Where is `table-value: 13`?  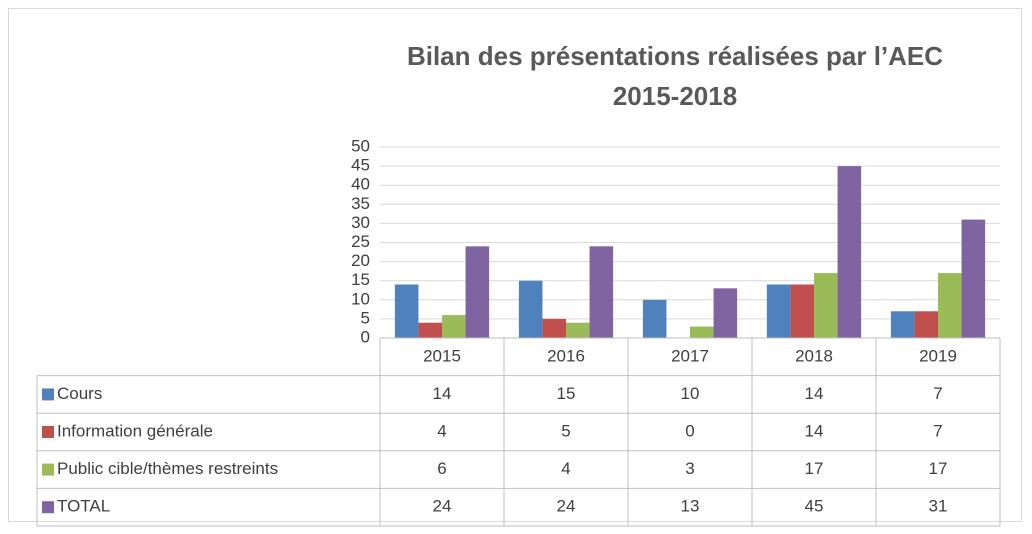
table-value: 13 is located at coordinates (690, 506).